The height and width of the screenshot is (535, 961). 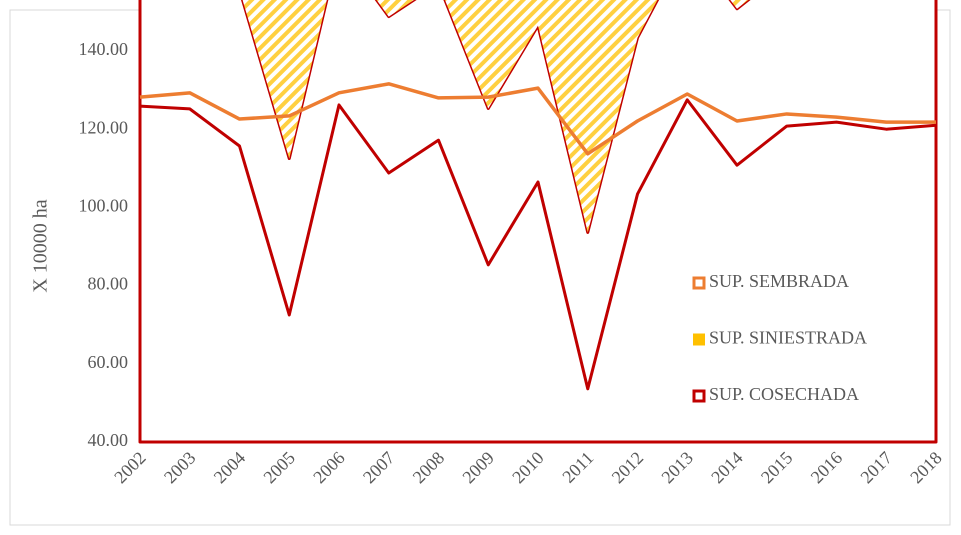 What do you see at coordinates (528, 468) in the screenshot?
I see `x-tick-label: 2010` at bounding box center [528, 468].